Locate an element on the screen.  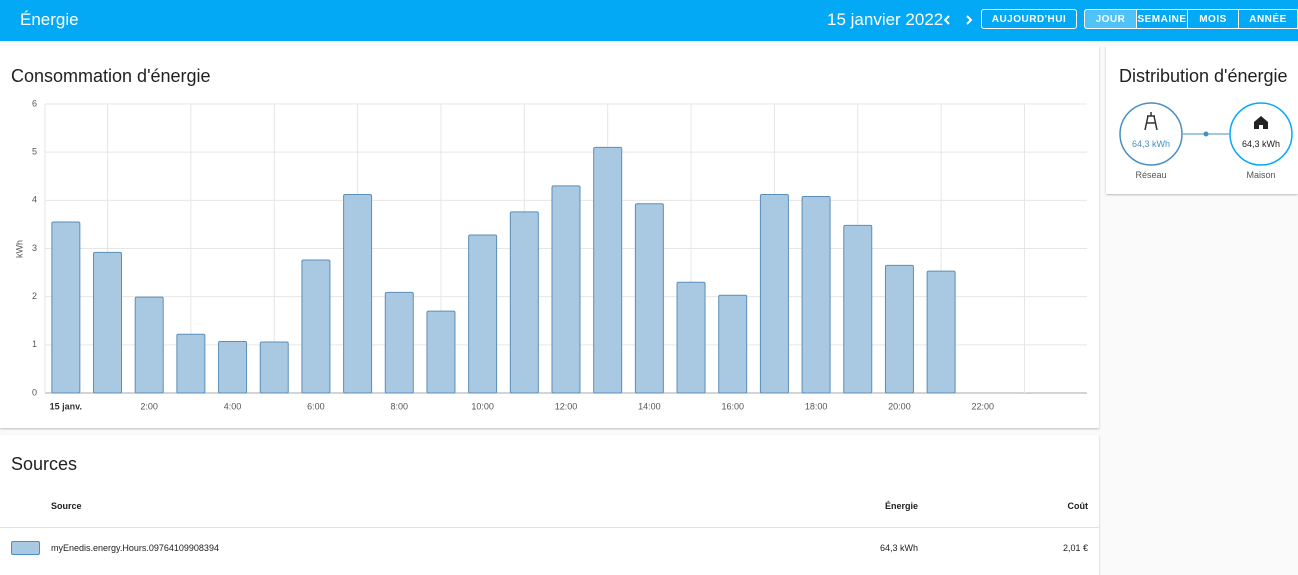
x-tick-label: 10:00 is located at coordinates (482, 406).